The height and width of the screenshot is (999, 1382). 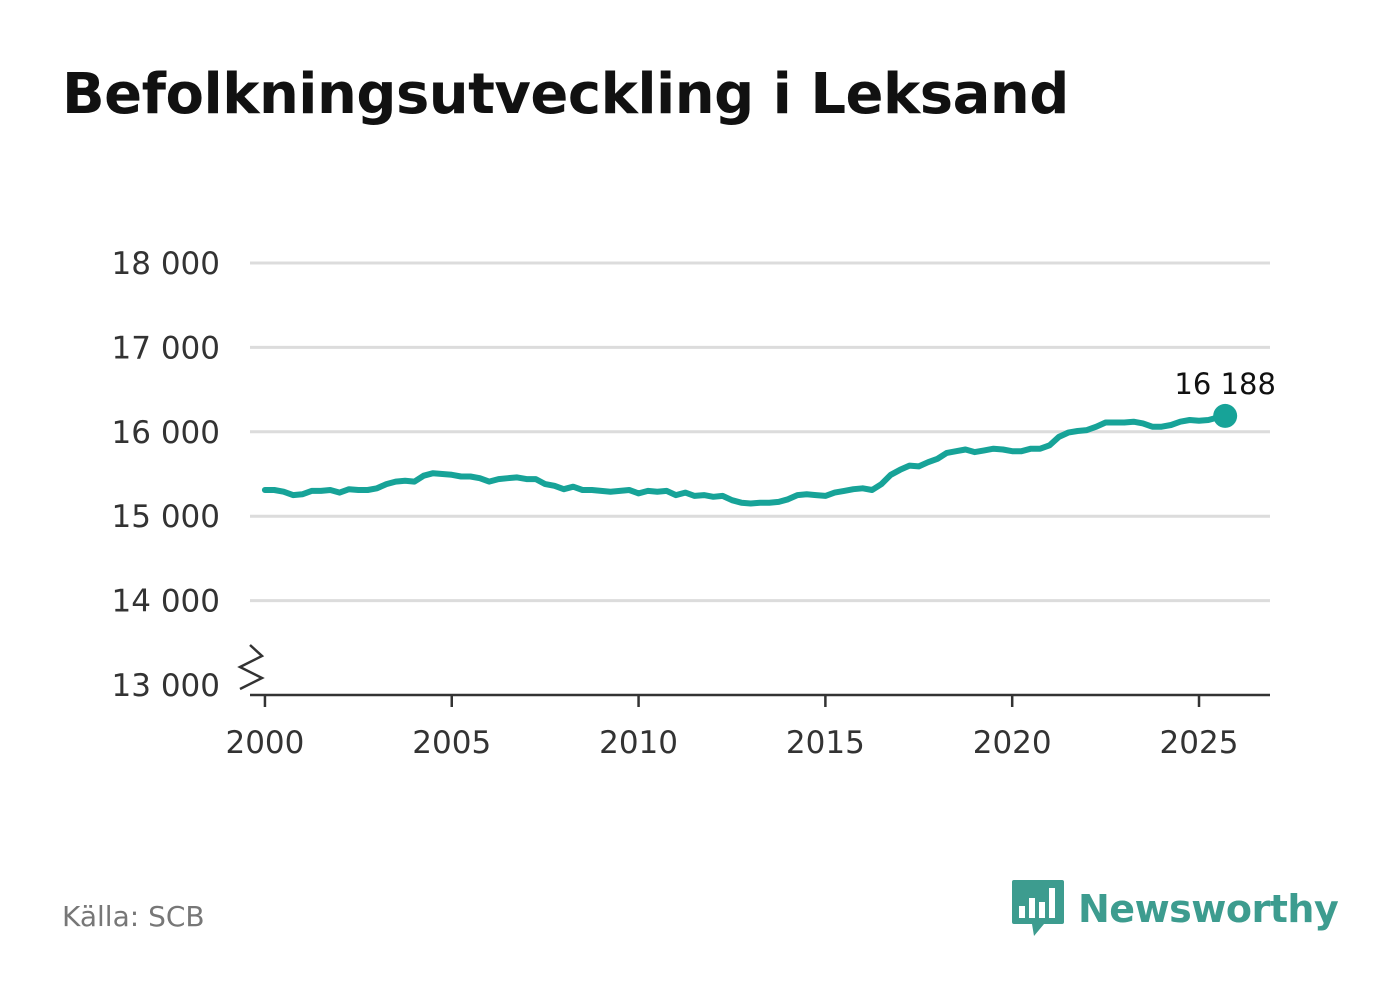 I want to click on page-title: Befolkningsutveckling i Leksand, so click(x=565, y=94).